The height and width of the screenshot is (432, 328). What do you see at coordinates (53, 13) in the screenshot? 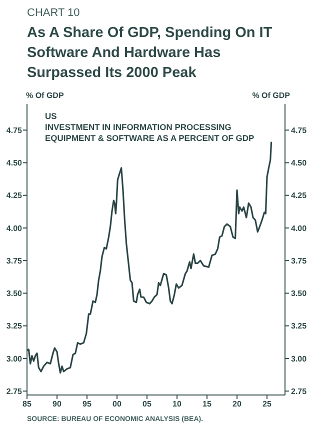
I see `chart-title: CHART 10` at bounding box center [53, 13].